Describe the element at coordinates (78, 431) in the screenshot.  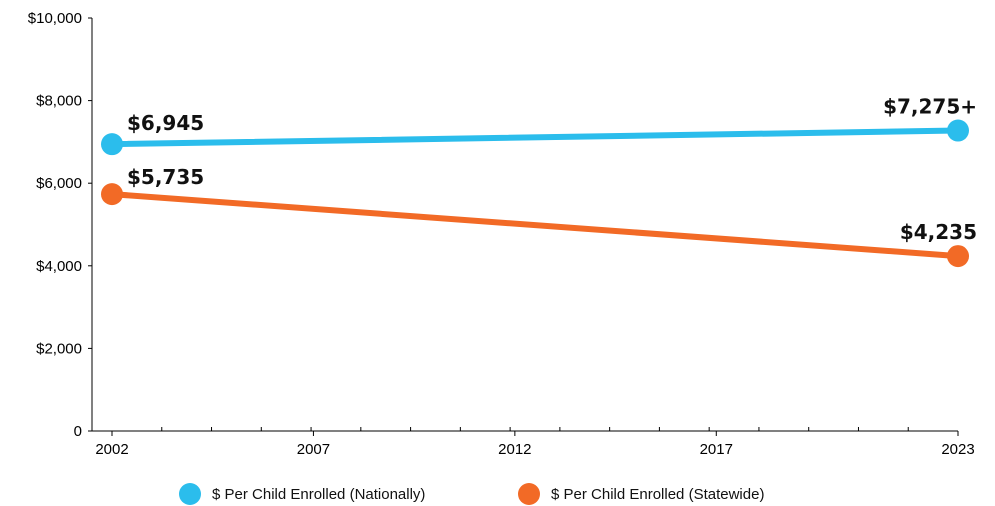
I see `y-tick-label: 0` at that location.